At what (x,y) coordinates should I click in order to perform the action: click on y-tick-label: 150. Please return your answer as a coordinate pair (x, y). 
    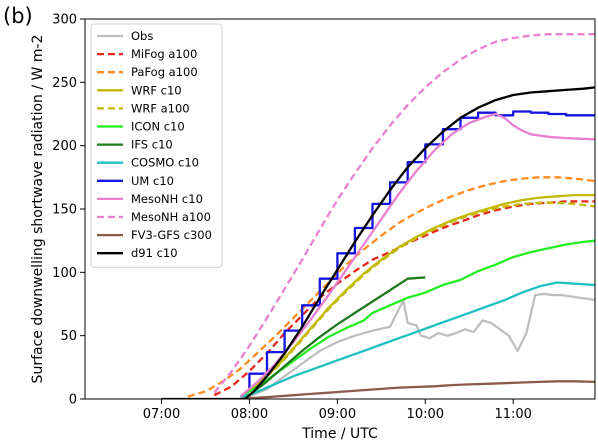
    Looking at the image, I should click on (64, 210).